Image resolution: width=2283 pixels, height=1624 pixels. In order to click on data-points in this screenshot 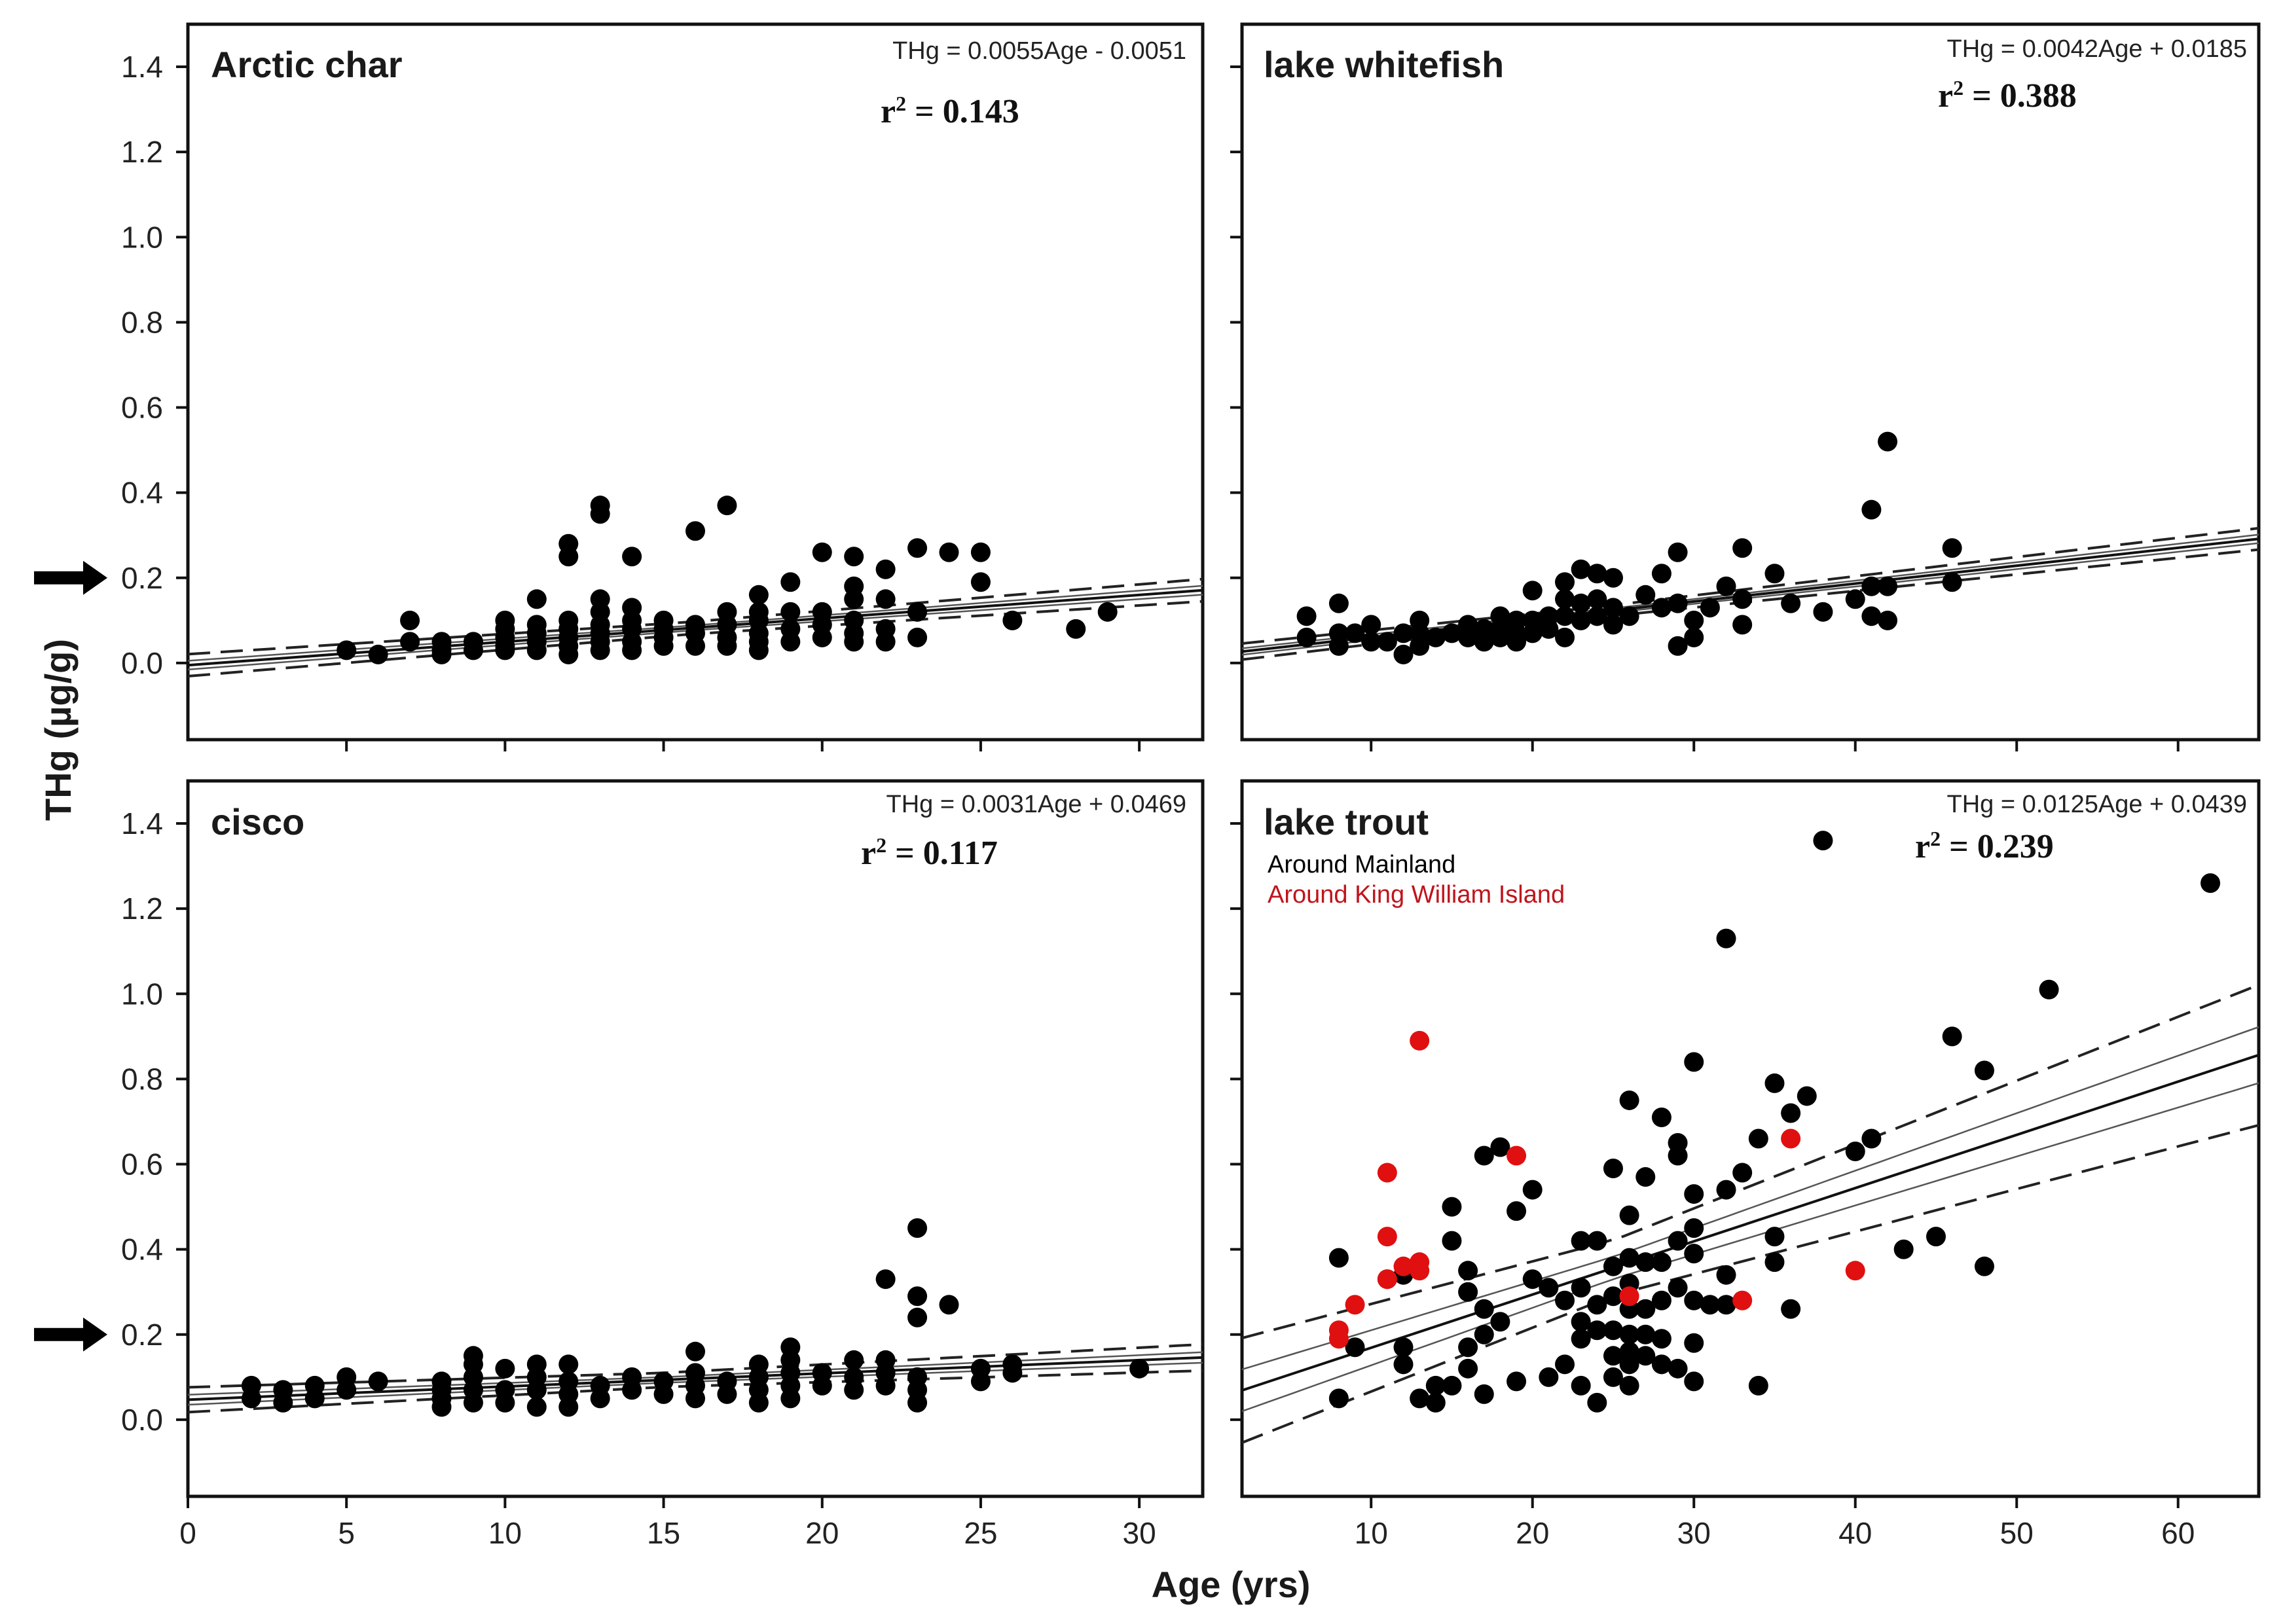, I will do `click(695, 1317)`.